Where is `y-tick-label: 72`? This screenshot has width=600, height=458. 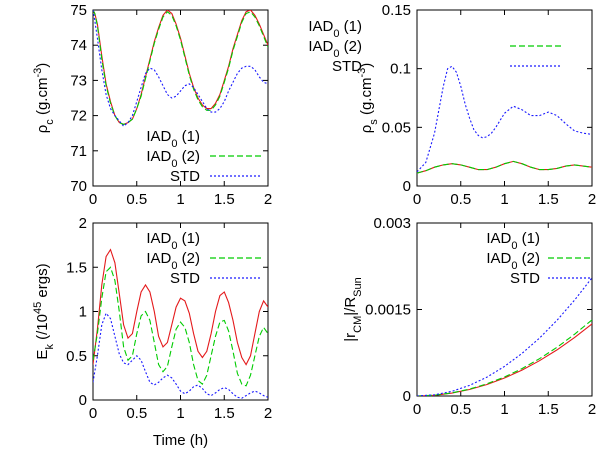 y-tick-label: 72 is located at coordinates (78, 116).